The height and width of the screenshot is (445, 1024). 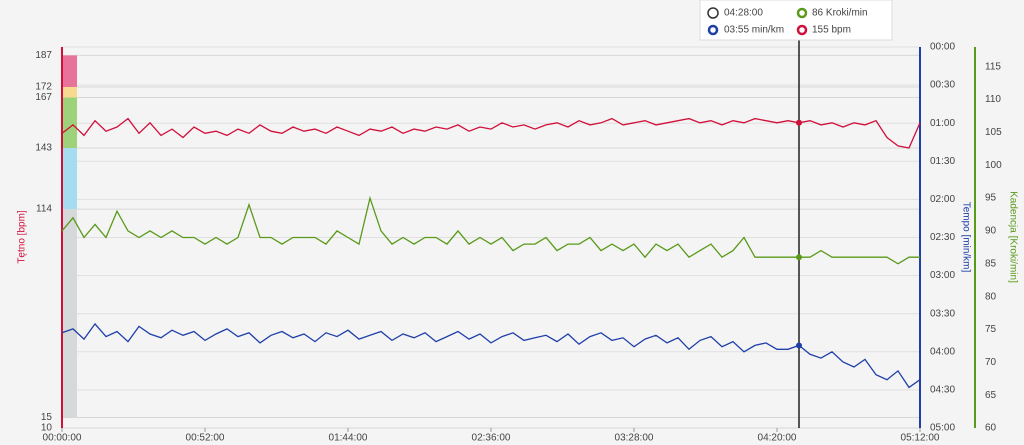 What do you see at coordinates (1012, 237) in the screenshot?
I see `y3-axis-label: Kadencja [Kroki/min]` at bounding box center [1012, 237].